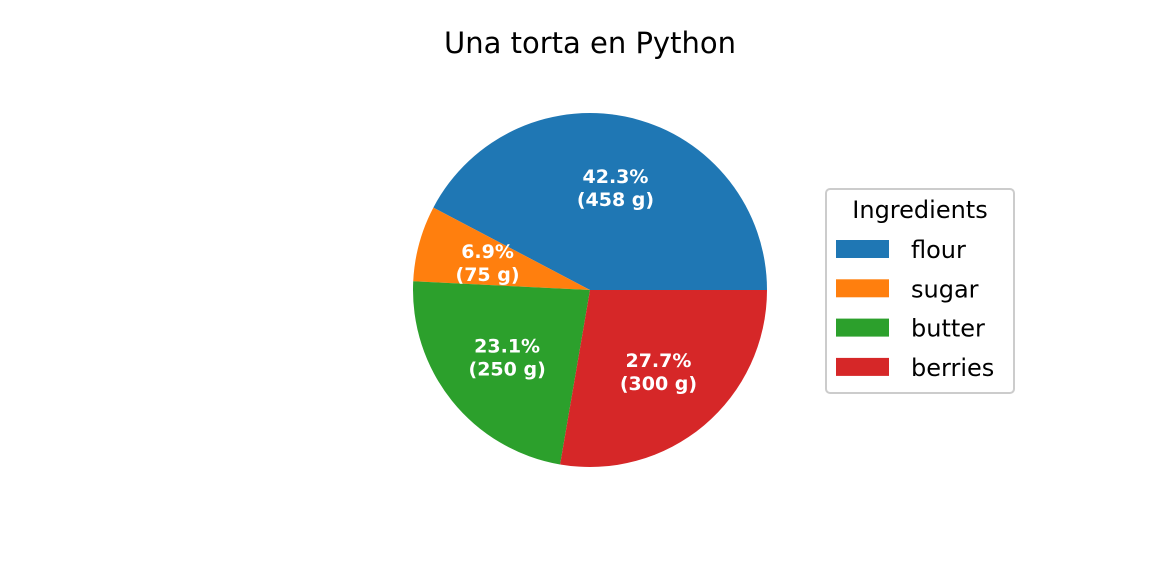 Image resolution: width=1152 pixels, height=576 pixels. I want to click on slice-label-berries: 27.7% (300 g), so click(658, 372).